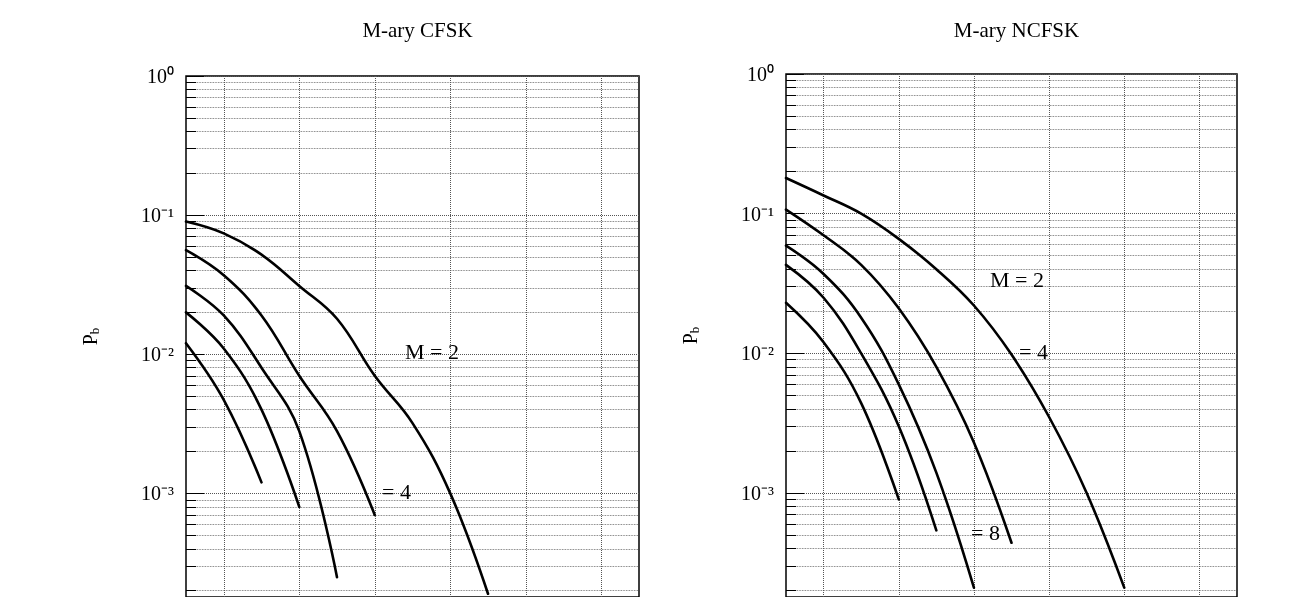  What do you see at coordinates (417, 29) in the screenshot?
I see `chart-title: M-ary CFSK` at bounding box center [417, 29].